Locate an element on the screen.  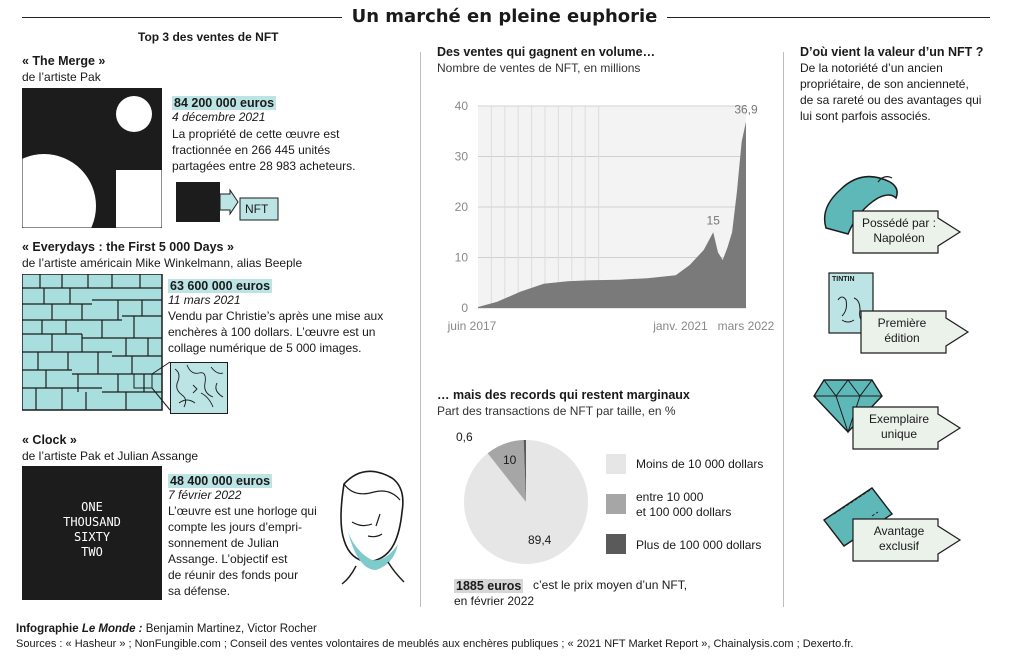
sale-date: 7 février 2022 is located at coordinates (205, 495).